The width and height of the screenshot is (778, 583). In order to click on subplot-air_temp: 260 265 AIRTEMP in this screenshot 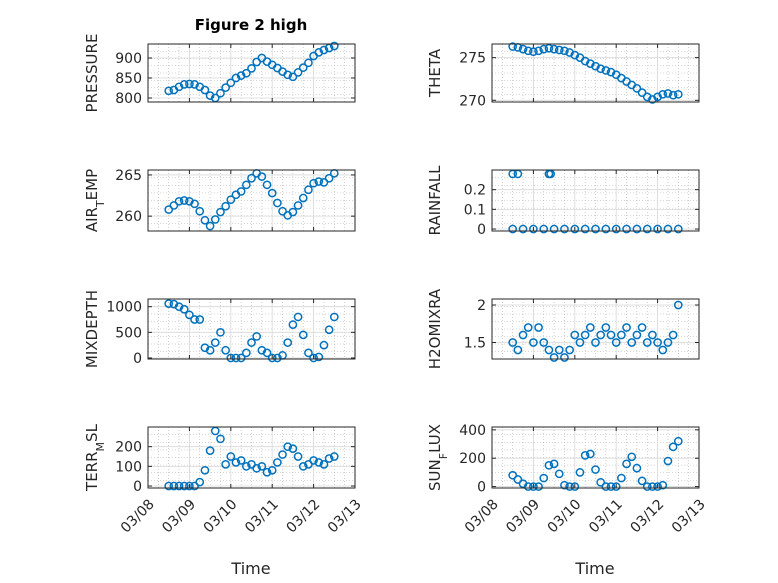, I will do `click(219, 200)`.